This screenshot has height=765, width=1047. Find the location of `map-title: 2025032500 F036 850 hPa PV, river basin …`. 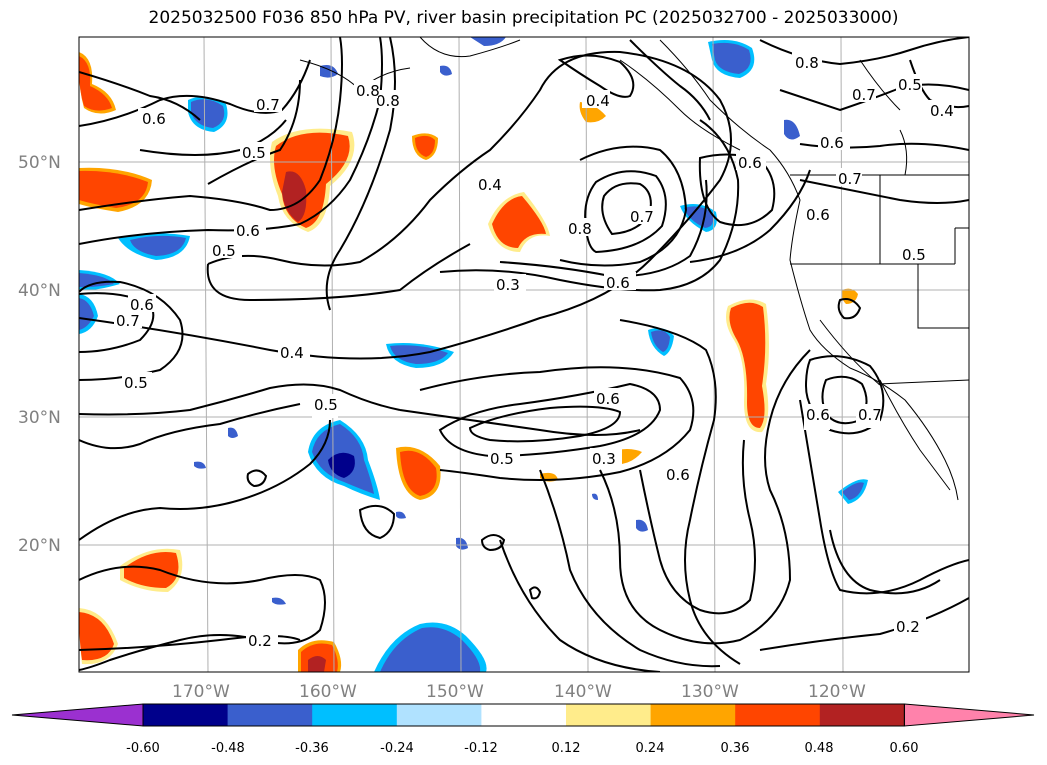

map-title: 2025032500 F036 850 hPa PV, river basin … is located at coordinates (523, 18).